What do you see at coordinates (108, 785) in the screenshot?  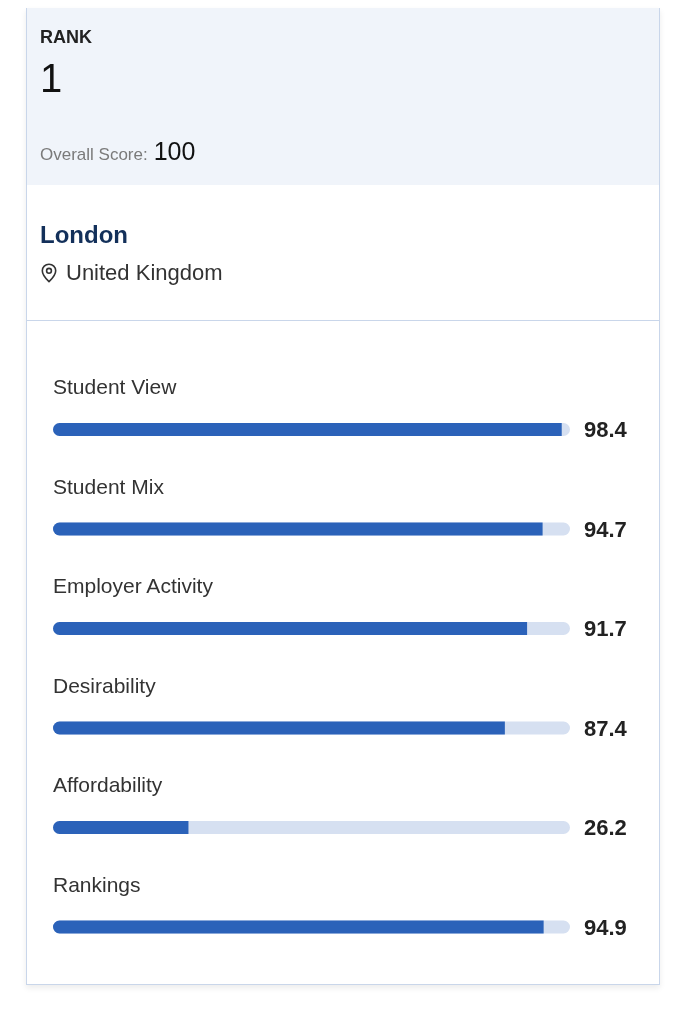 I see `y-tick-label: Affordability` at bounding box center [108, 785].